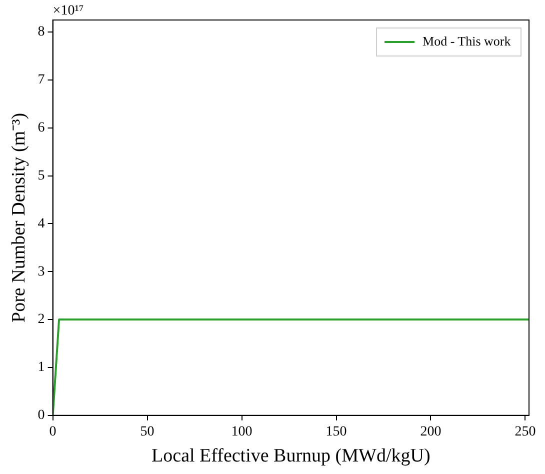 The height and width of the screenshot is (474, 545). I want to click on y-tick-label: 7, so click(41, 80).